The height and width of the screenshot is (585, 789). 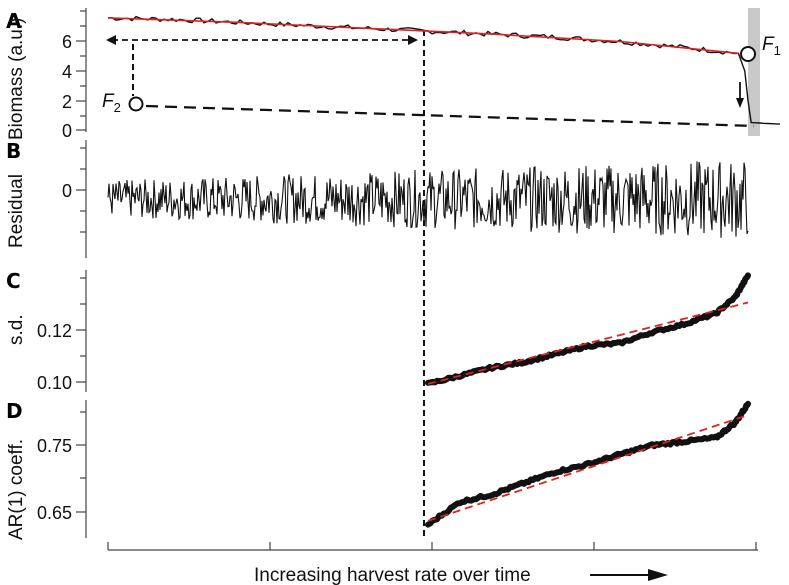 I want to click on x-axis-label: Increasing harvest rate over time, so click(x=392, y=575).